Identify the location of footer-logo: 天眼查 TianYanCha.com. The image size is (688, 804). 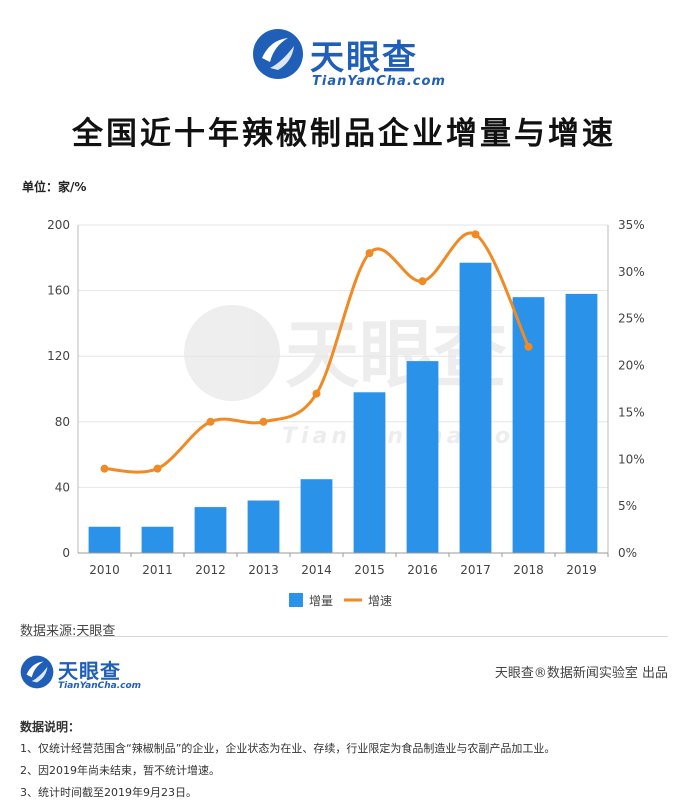
(100, 675).